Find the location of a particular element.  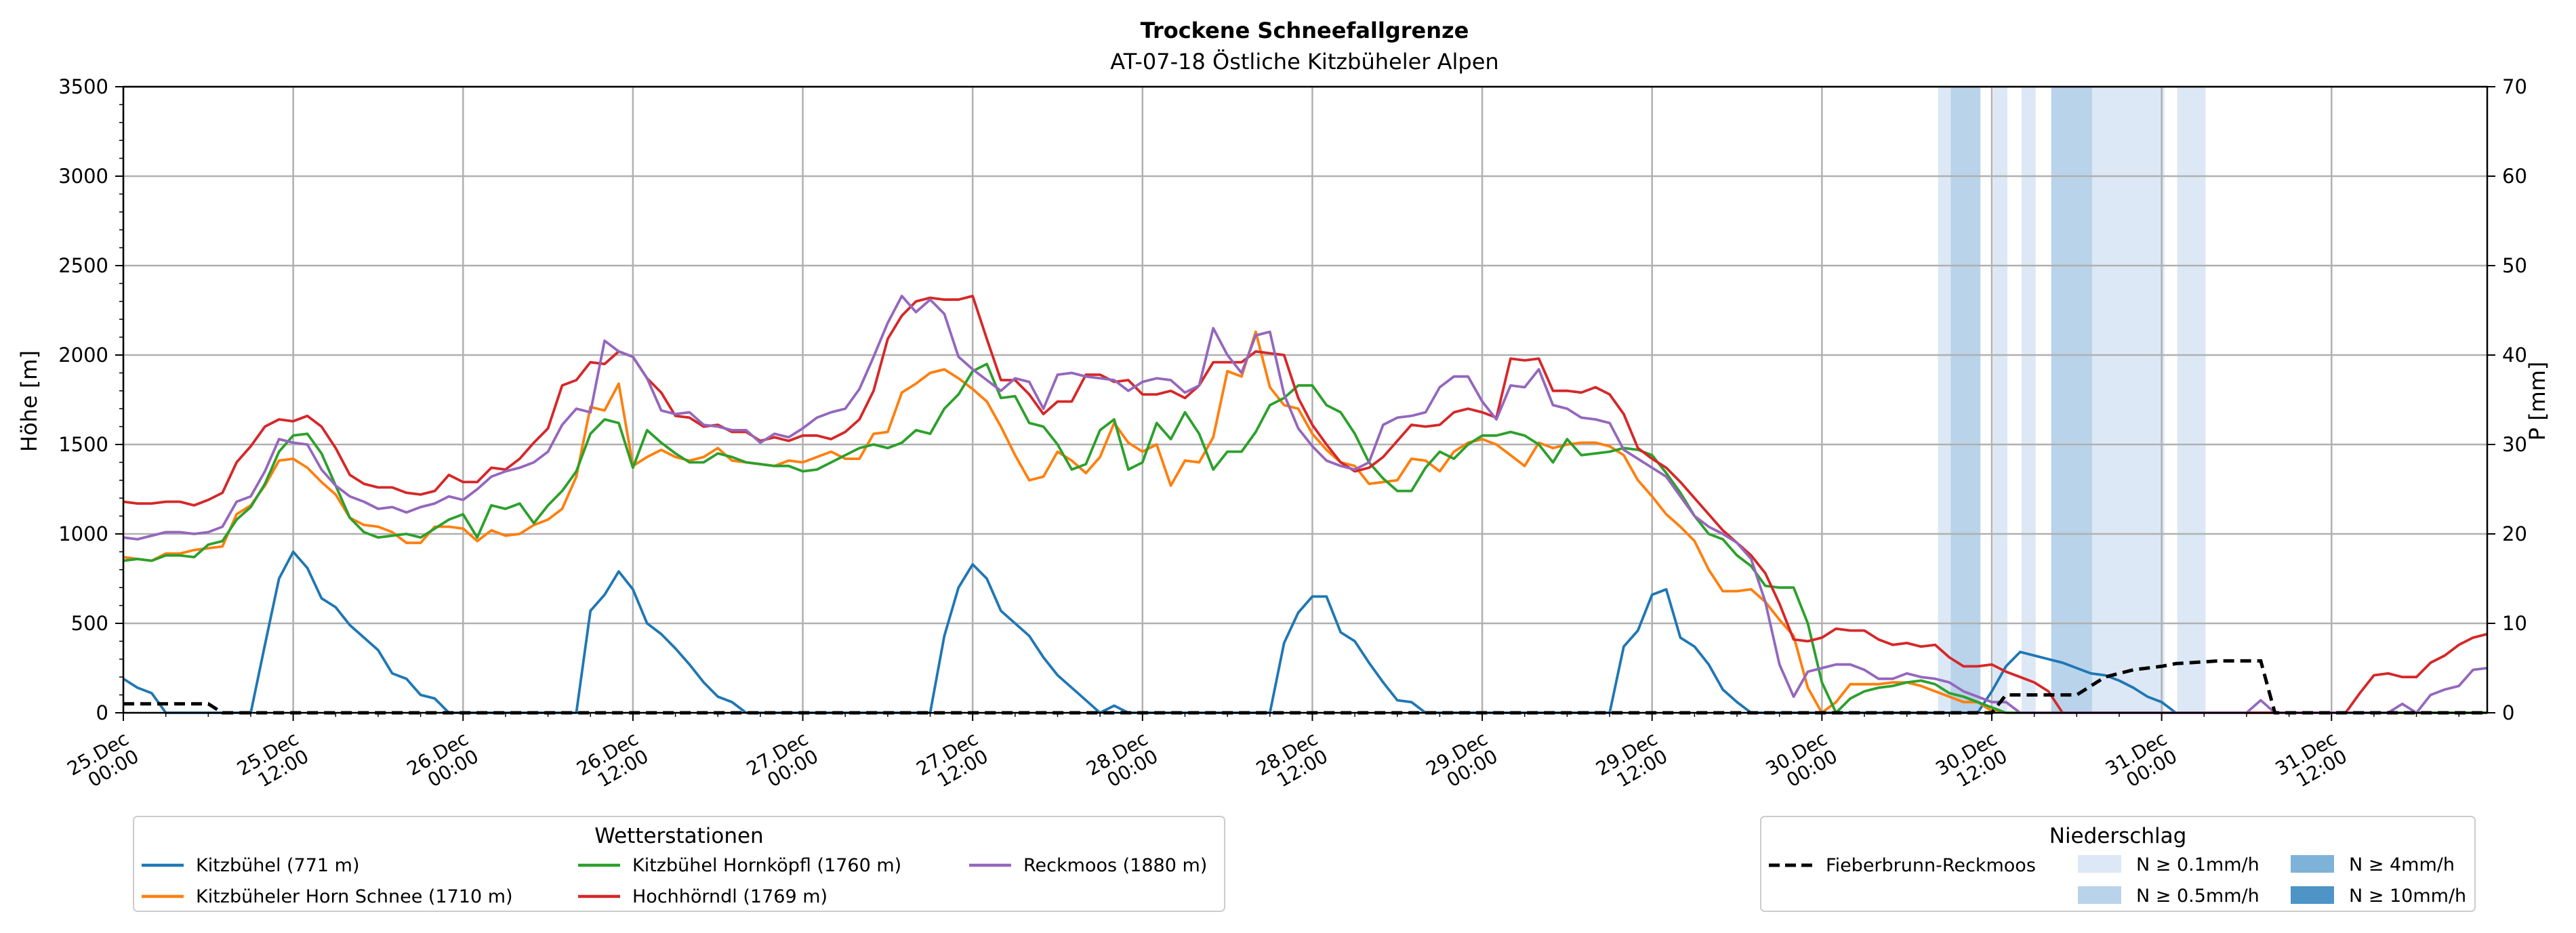

y-tick-label: 3000 is located at coordinates (83, 176).